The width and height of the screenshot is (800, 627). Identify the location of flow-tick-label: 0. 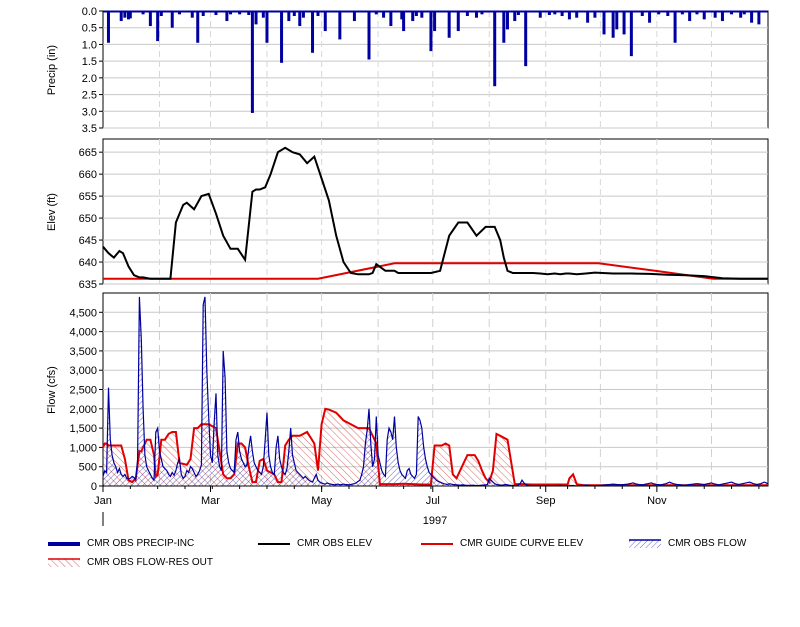
(94, 487).